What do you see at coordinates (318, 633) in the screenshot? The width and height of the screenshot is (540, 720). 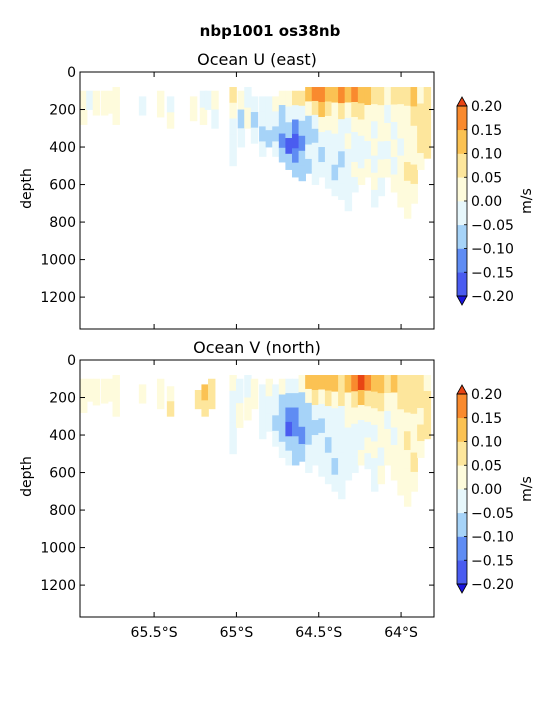 I see `x-tick-label: 64.5°S` at bounding box center [318, 633].